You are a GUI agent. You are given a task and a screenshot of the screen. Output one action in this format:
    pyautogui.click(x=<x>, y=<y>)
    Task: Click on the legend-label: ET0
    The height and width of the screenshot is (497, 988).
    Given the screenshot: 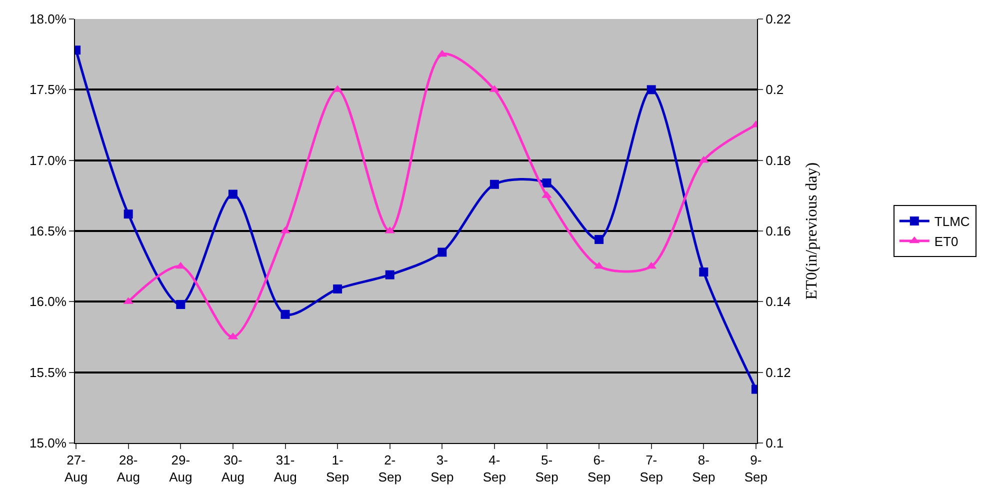 What is the action you would take?
    pyautogui.click(x=946, y=241)
    